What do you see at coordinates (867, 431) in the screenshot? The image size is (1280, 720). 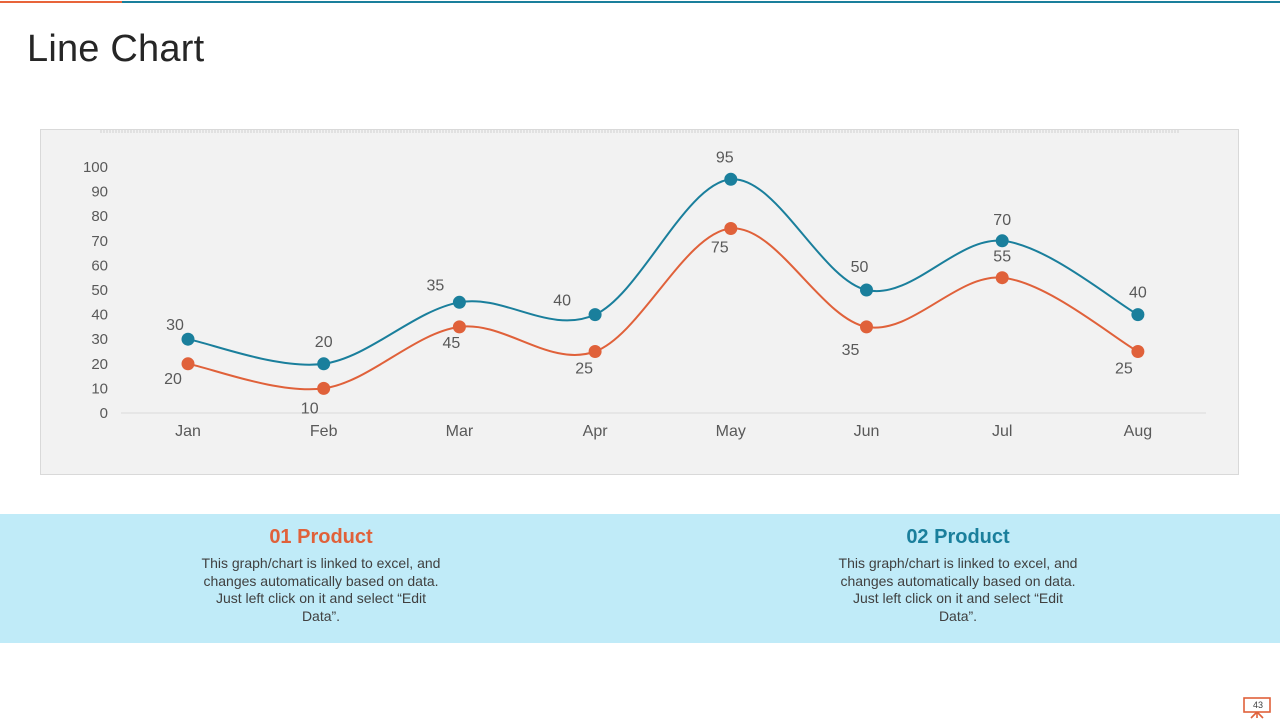 I see `x-tick-label: Jun` at bounding box center [867, 431].